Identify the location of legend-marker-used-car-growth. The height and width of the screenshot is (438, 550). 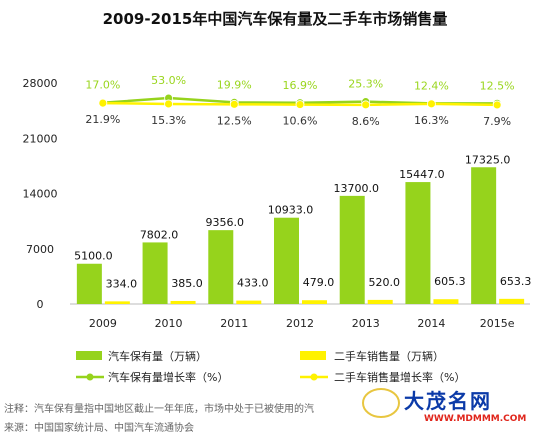
(314, 377).